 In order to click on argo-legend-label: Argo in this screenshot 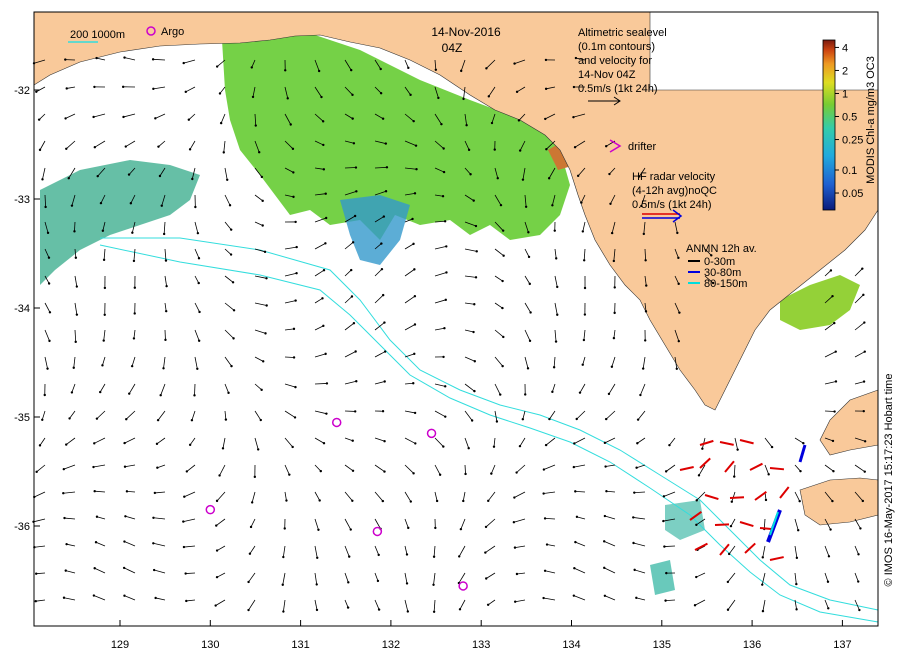, I will do `click(172, 32)`.